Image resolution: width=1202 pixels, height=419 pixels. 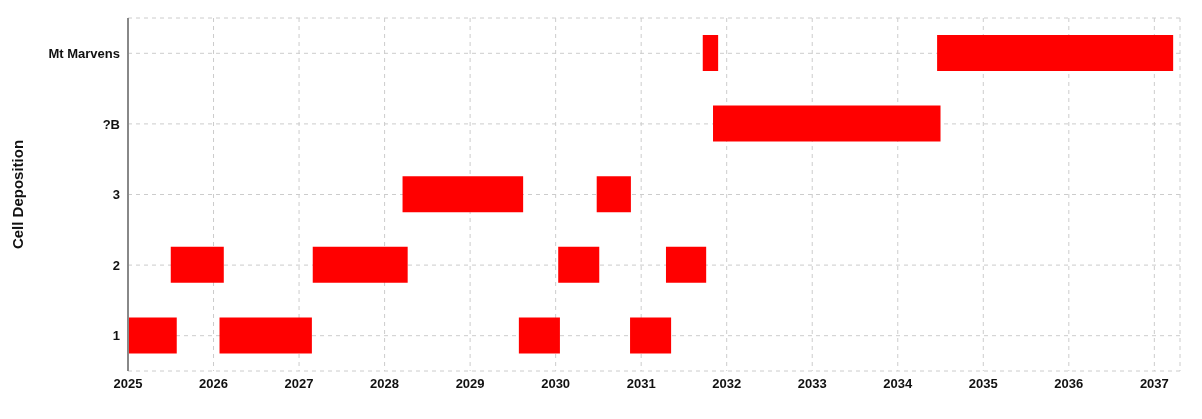 What do you see at coordinates (84, 53) in the screenshot?
I see `y-tick-label: Mt Marvens` at bounding box center [84, 53].